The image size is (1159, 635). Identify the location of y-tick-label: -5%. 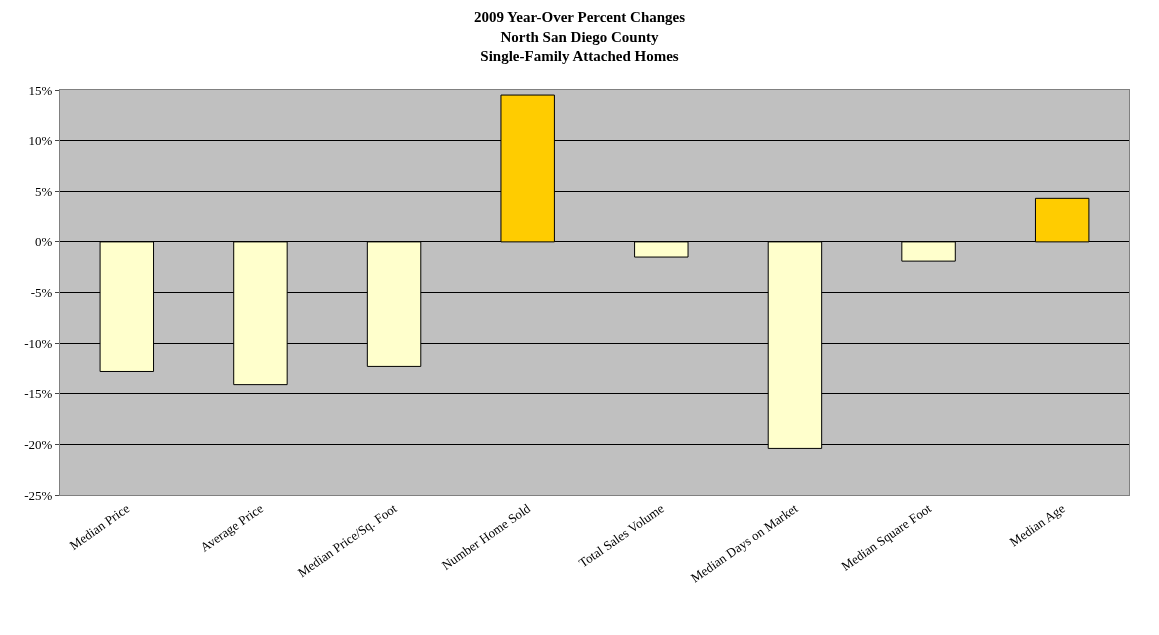
(41, 293).